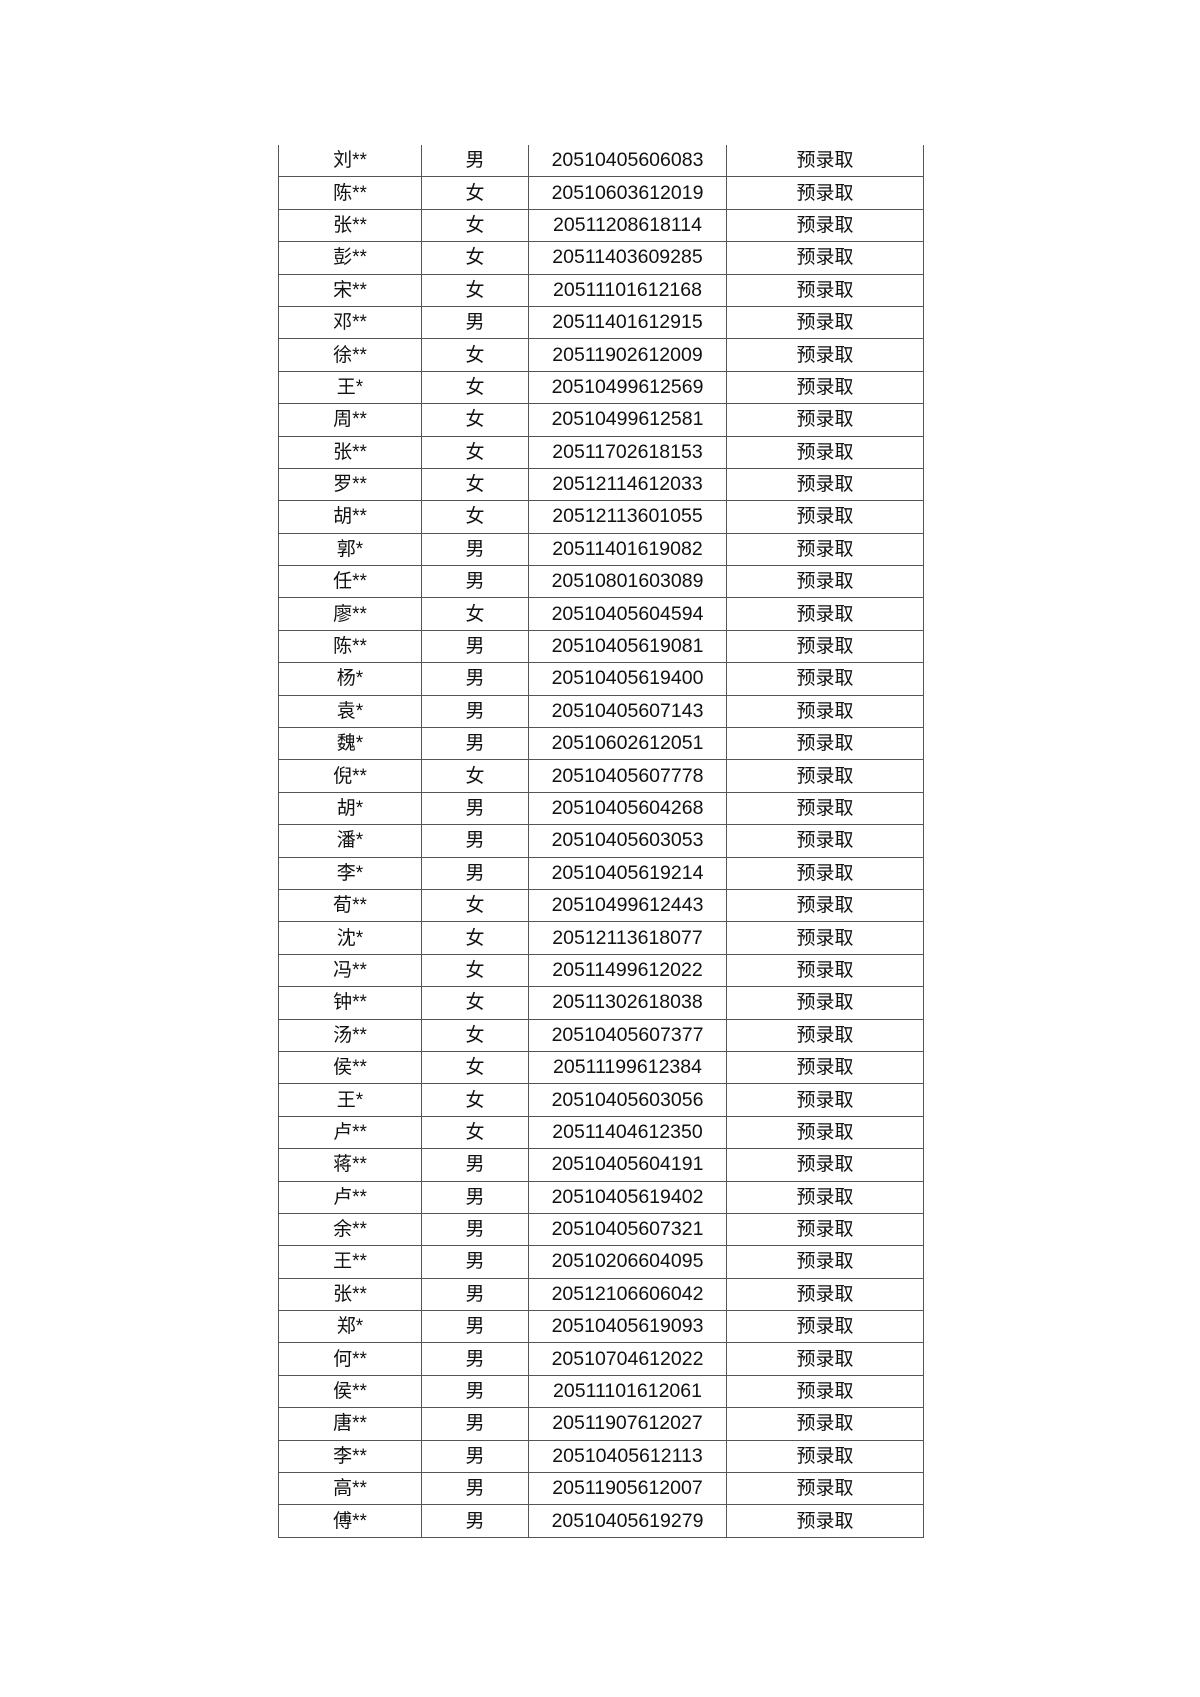 Image resolution: width=1200 pixels, height=1697 pixels. Describe the element at coordinates (601, 1489) in the screenshot. I see `table-row: 高** 男 20511905612007 预录取` at that location.